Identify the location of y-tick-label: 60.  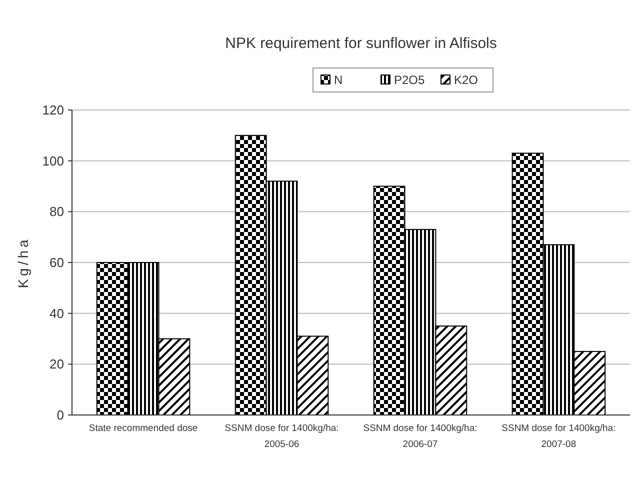
(57, 262).